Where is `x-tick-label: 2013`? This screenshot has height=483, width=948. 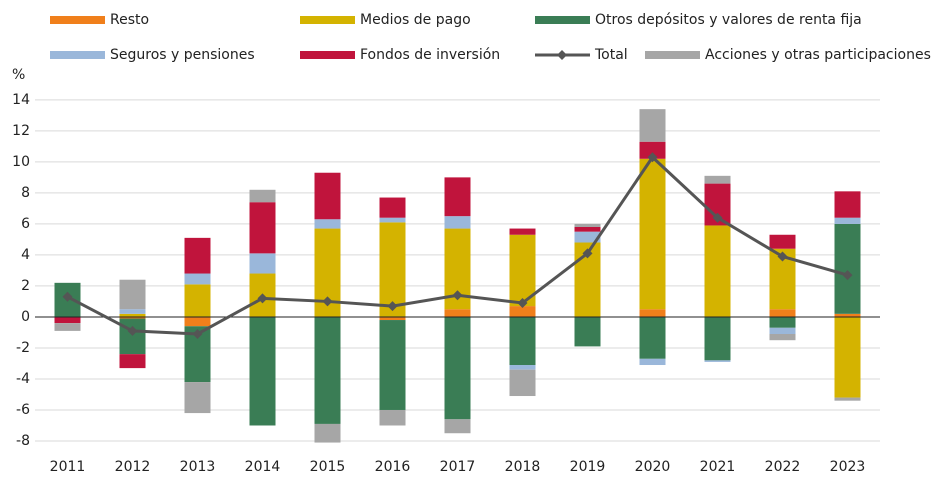 x-tick-label: 2013 is located at coordinates (198, 467).